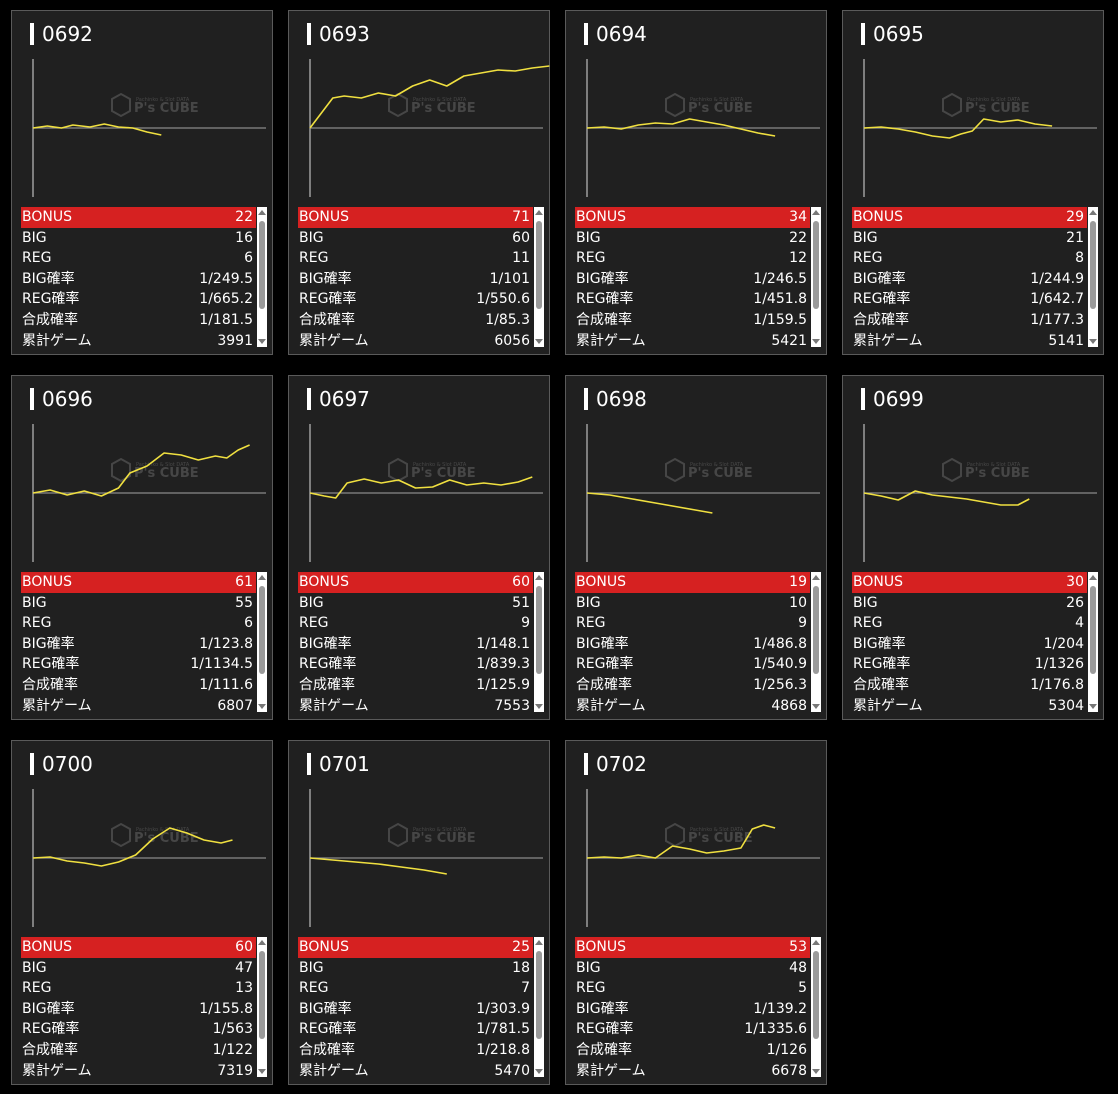 This screenshot has width=1118, height=1094. I want to click on stat-row-big-rate: BIG確率 1/155.8, so click(138, 1009).